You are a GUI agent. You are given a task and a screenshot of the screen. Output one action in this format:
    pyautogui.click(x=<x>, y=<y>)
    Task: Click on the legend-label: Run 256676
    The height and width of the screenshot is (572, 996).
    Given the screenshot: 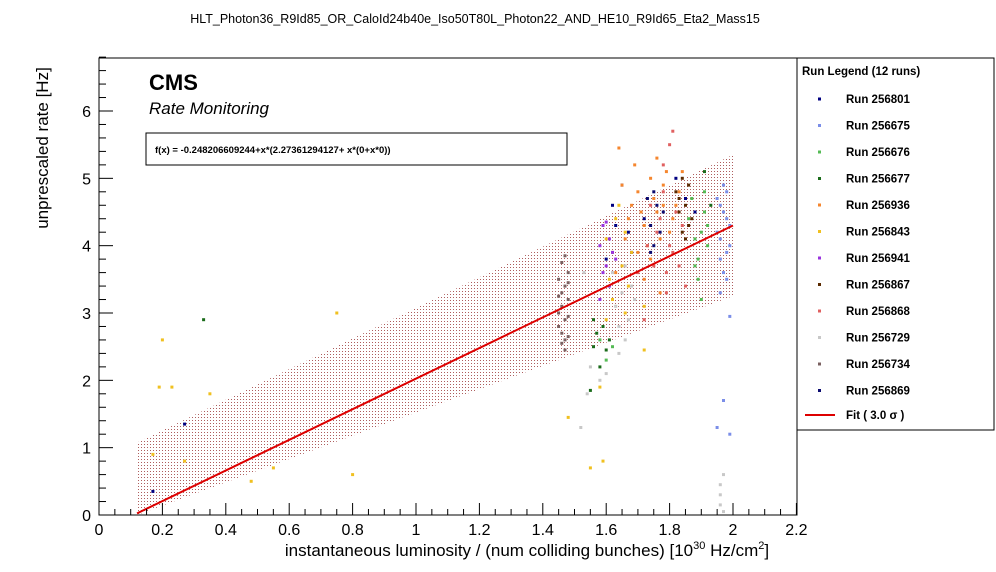 What is the action you would take?
    pyautogui.click(x=878, y=153)
    